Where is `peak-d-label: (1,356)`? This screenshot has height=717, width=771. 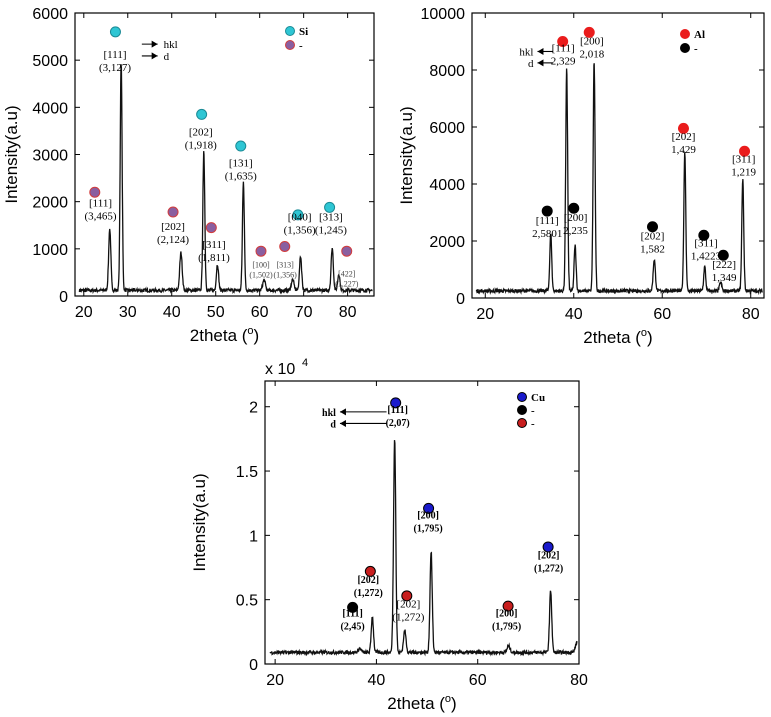
peak-d-label: (1,356) is located at coordinates (286, 275).